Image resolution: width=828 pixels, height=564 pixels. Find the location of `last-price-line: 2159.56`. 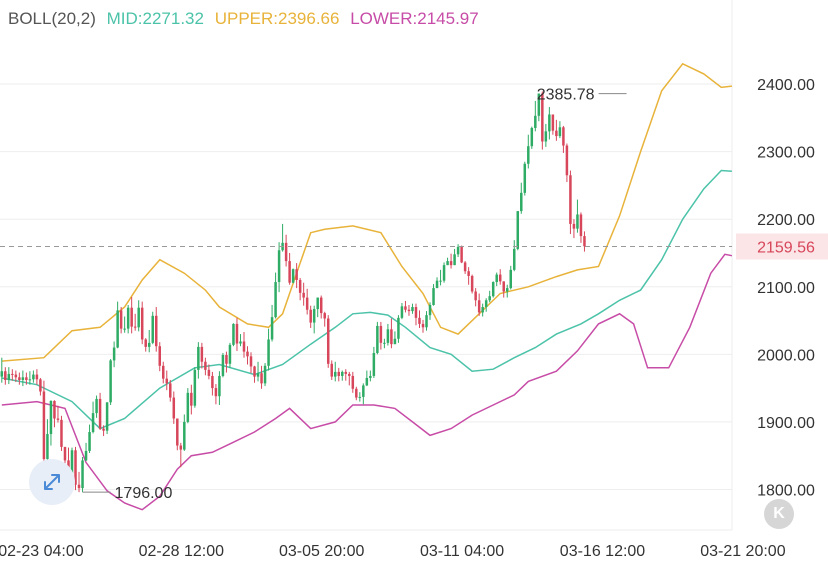

last-price-line: 2159.56 is located at coordinates (414, 246).